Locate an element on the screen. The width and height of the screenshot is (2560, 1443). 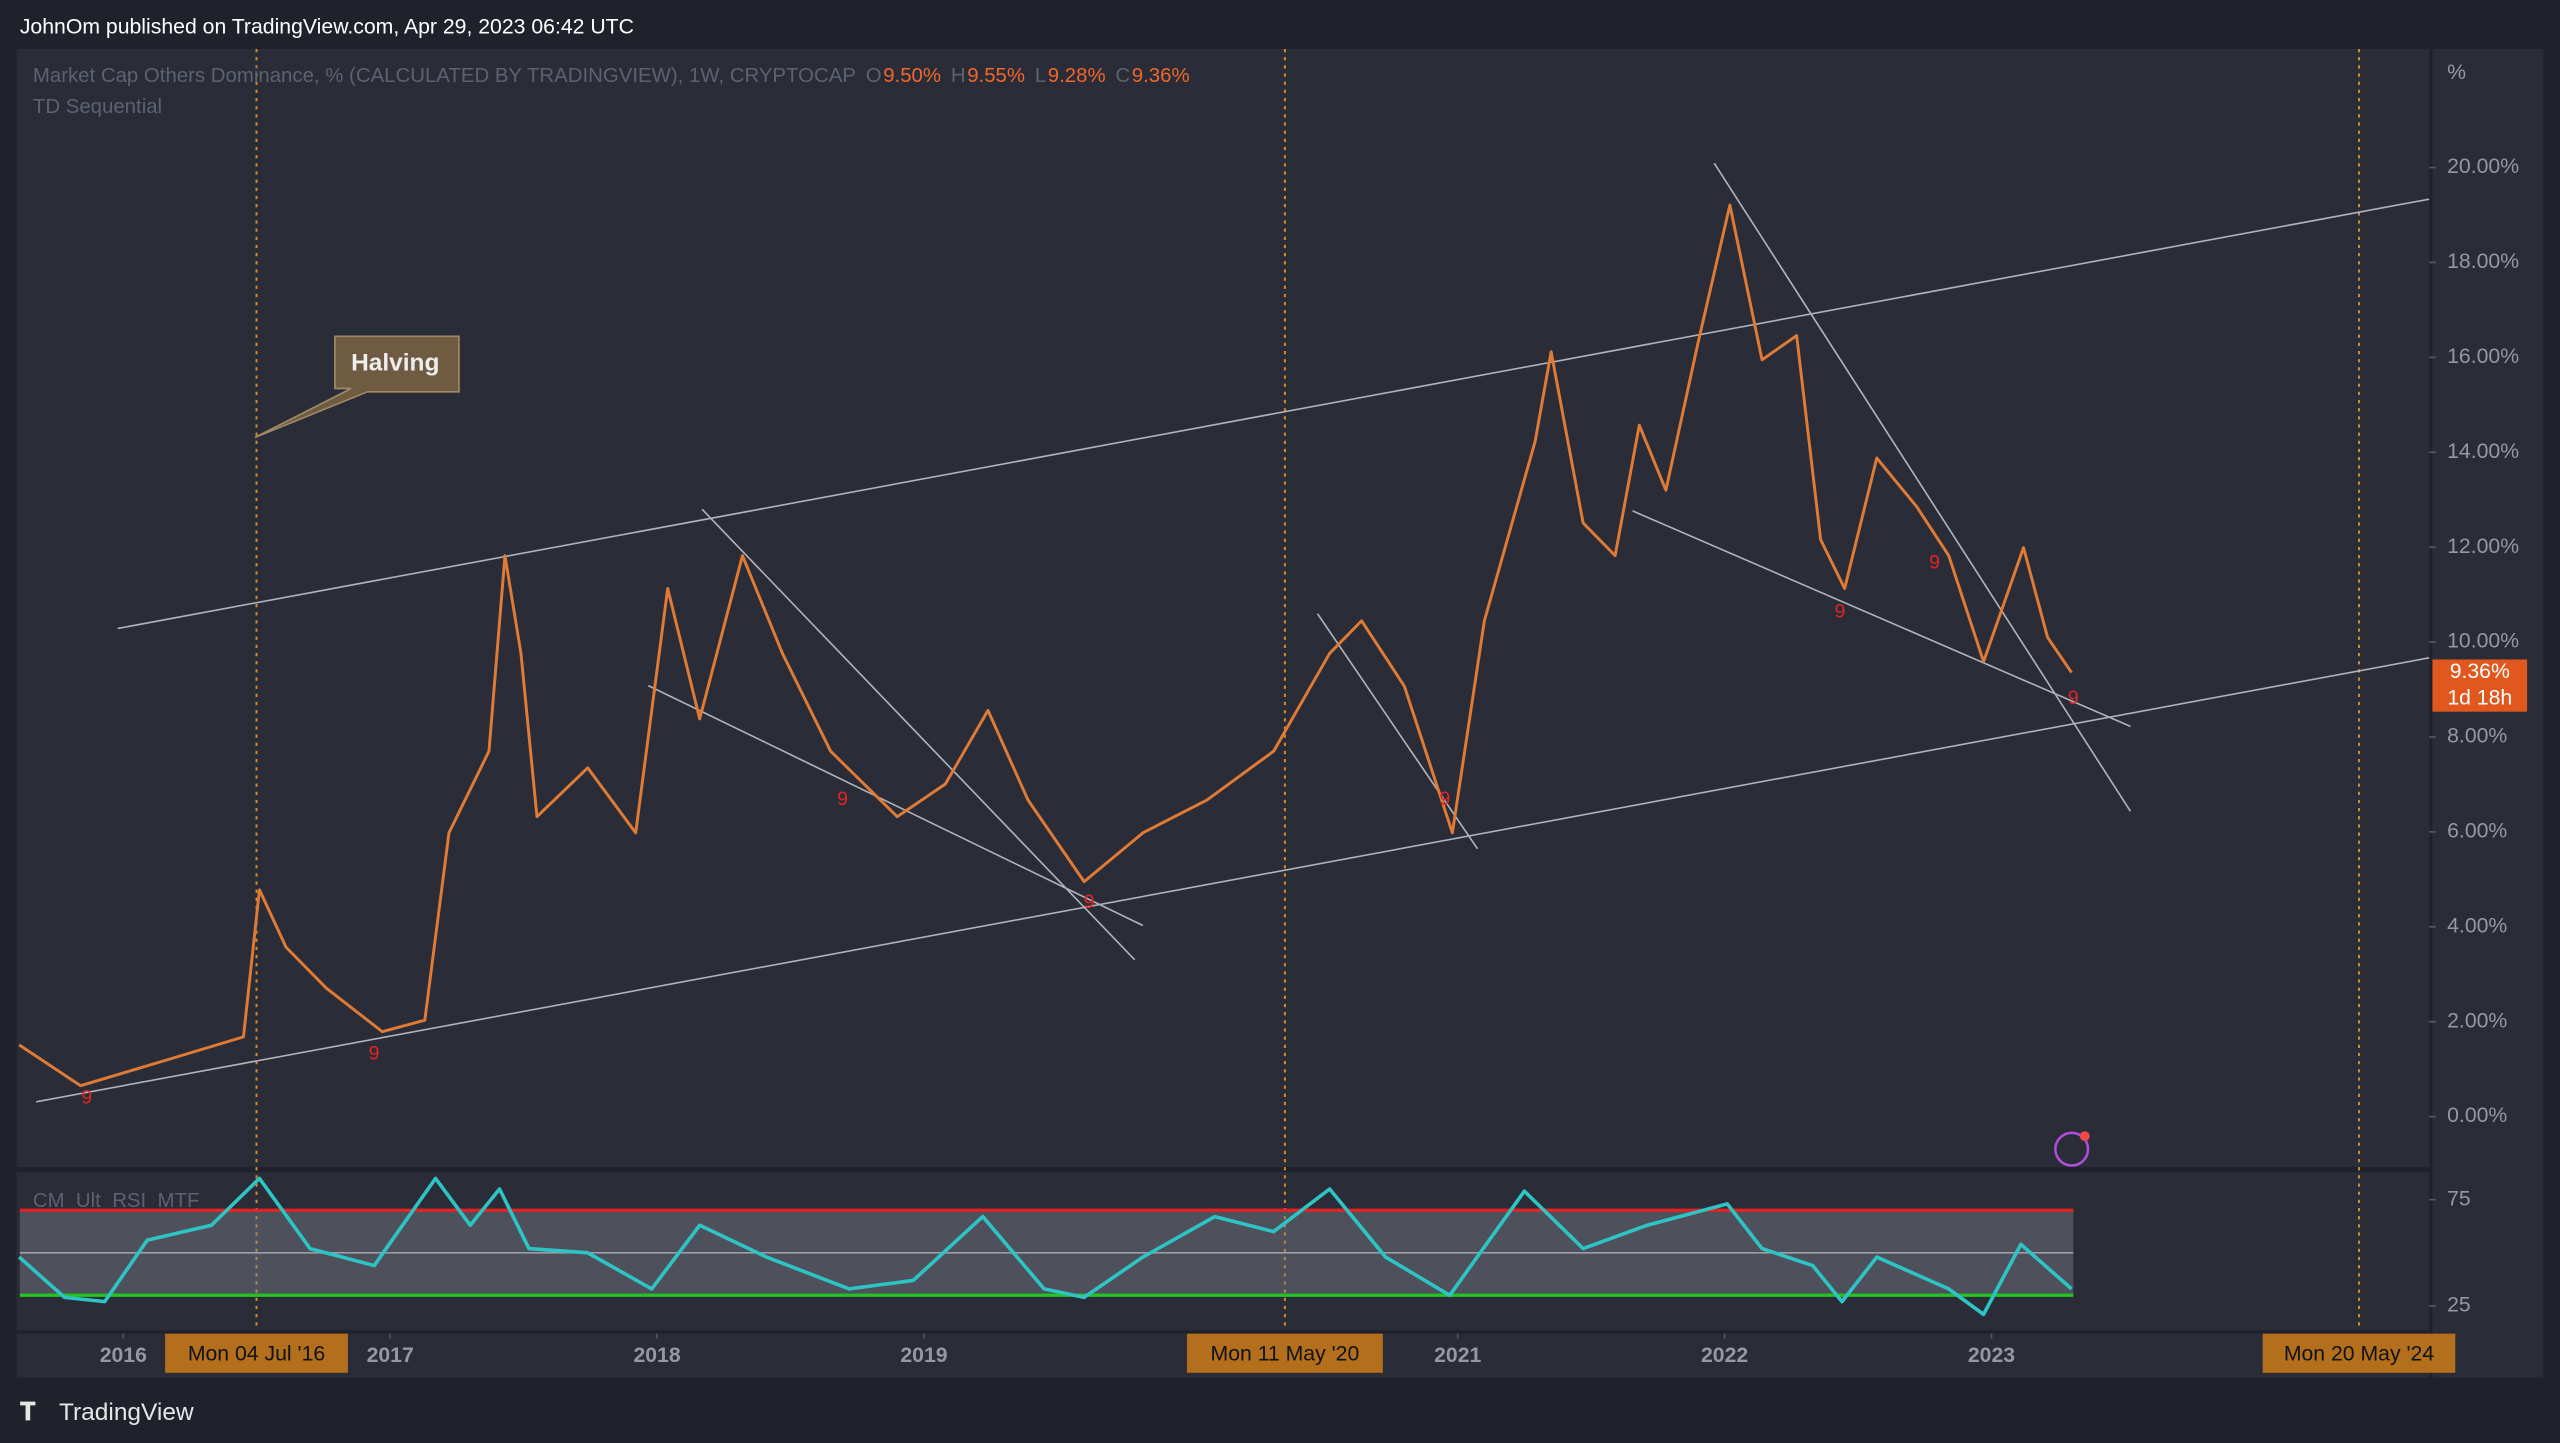
price-badge is located at coordinates (2480, 685).